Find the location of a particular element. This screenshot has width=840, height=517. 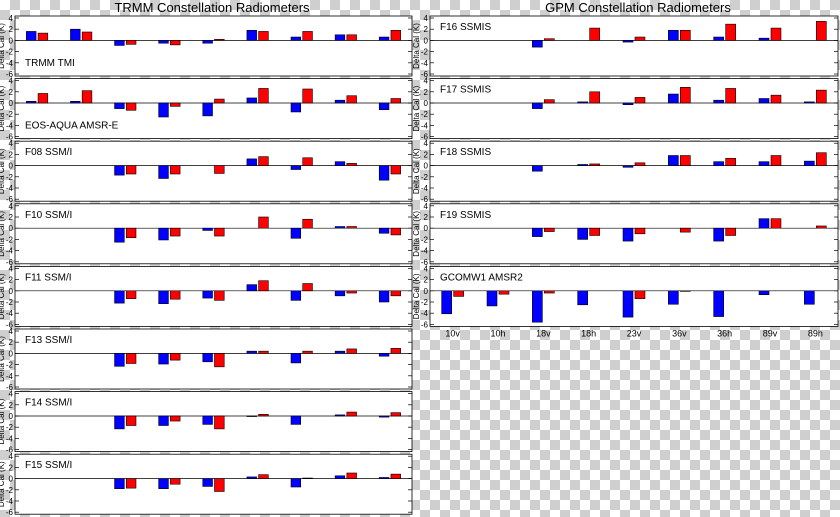

panel-label: F11 SSM/I is located at coordinates (48, 277).